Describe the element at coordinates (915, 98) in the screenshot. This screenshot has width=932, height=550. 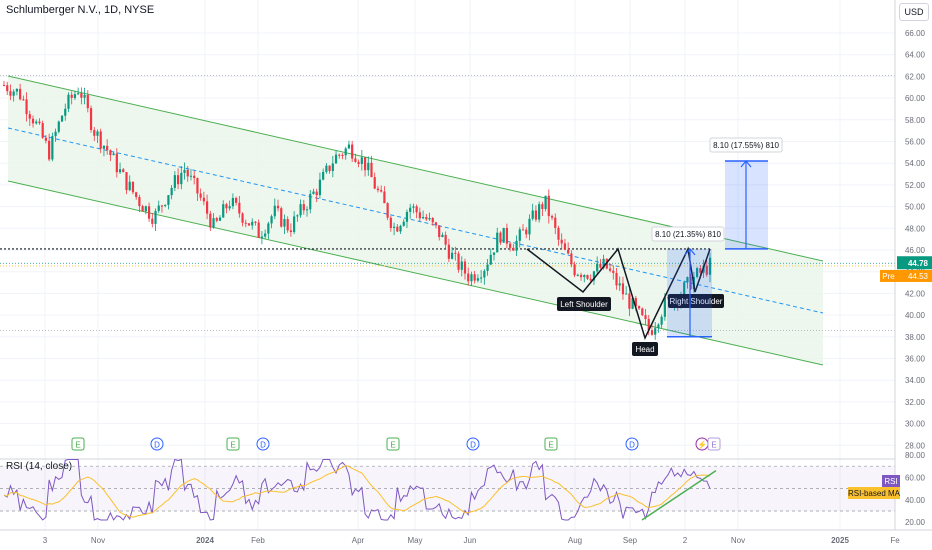
I see `price-tick-label: 60.00` at that location.